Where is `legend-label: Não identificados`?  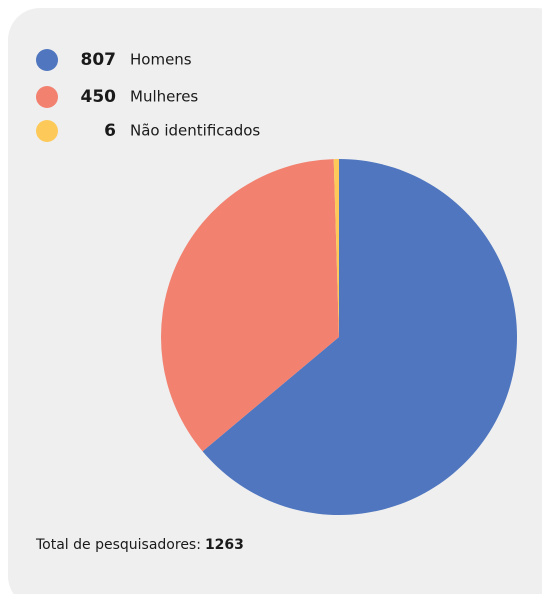 legend-label: Não identificados is located at coordinates (195, 131).